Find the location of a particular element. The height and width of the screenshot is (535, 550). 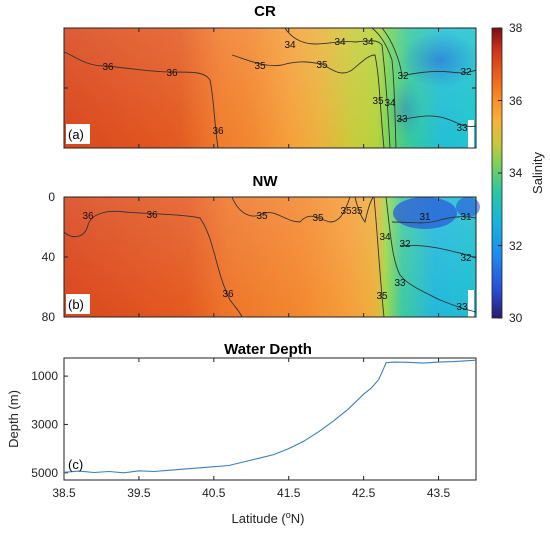

panel-b-ytick-label: 0 is located at coordinates (51, 197).